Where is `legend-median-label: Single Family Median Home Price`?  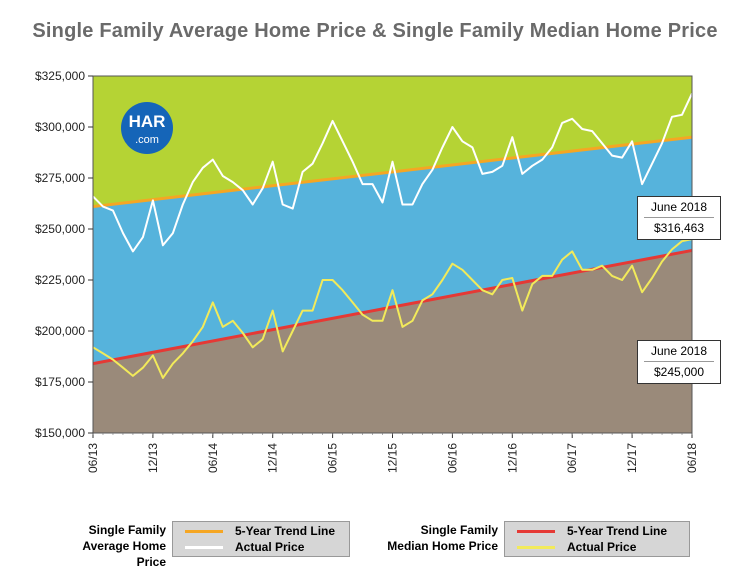 legend-median-label: Single Family Median Home Price is located at coordinates (433, 538).